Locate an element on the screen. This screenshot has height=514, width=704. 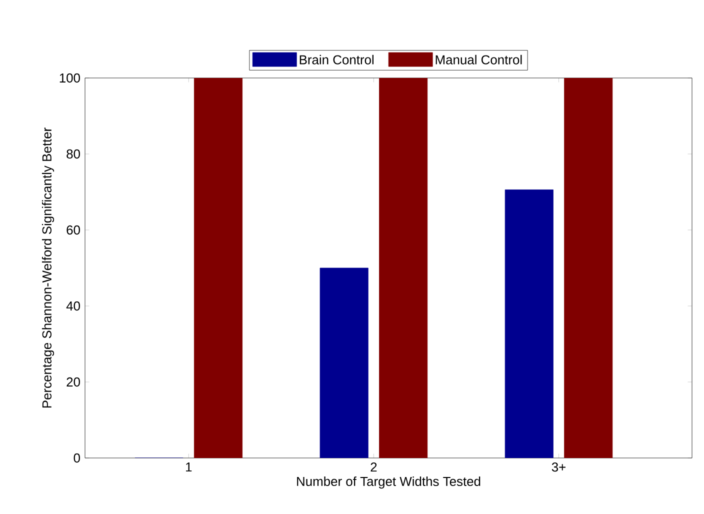
x-axis-title: Number of Target Widths Tested is located at coordinates (388, 482).